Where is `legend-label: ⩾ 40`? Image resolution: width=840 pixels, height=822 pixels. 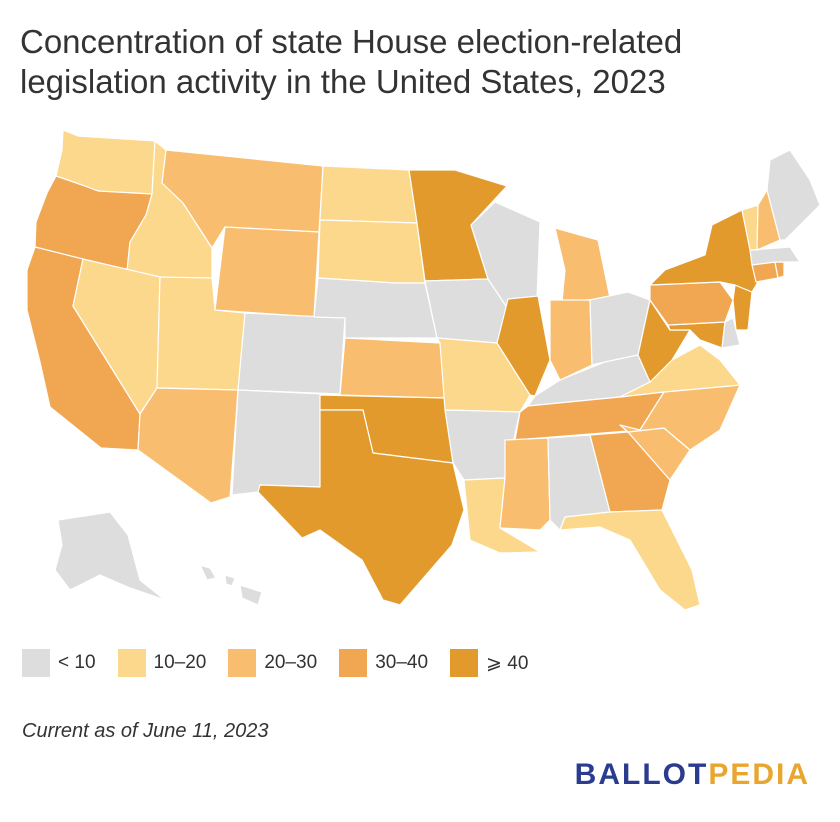
legend-label: ⩾ 40 is located at coordinates (507, 663).